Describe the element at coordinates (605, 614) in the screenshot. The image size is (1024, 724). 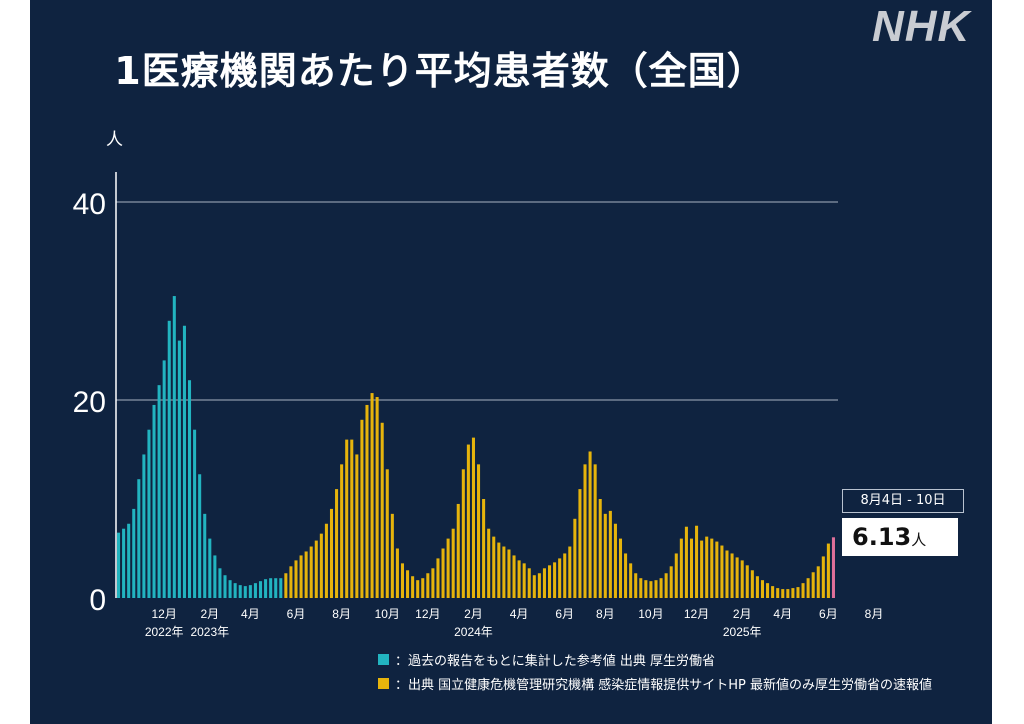
I see `x-tick-label: 8月` at that location.